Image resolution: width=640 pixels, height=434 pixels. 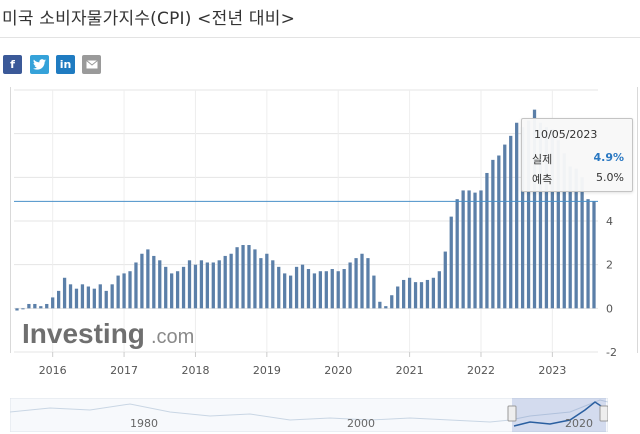 What do you see at coordinates (91, 64) in the screenshot?
I see `email-share-button` at bounding box center [91, 64].